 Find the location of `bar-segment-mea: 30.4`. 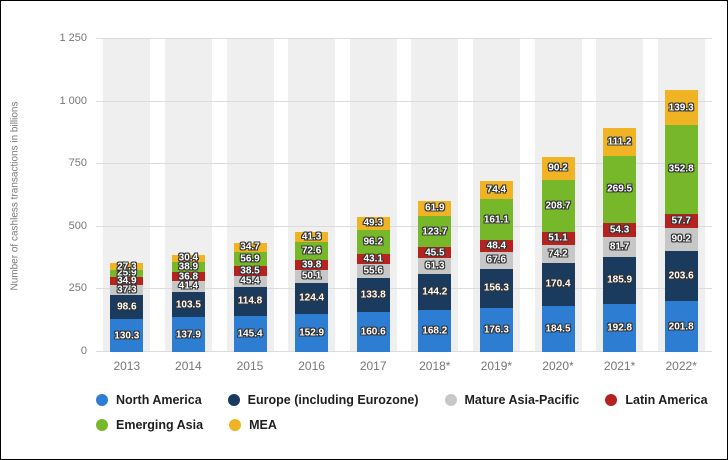

bar-segment-mea: 30.4 is located at coordinates (188, 258).